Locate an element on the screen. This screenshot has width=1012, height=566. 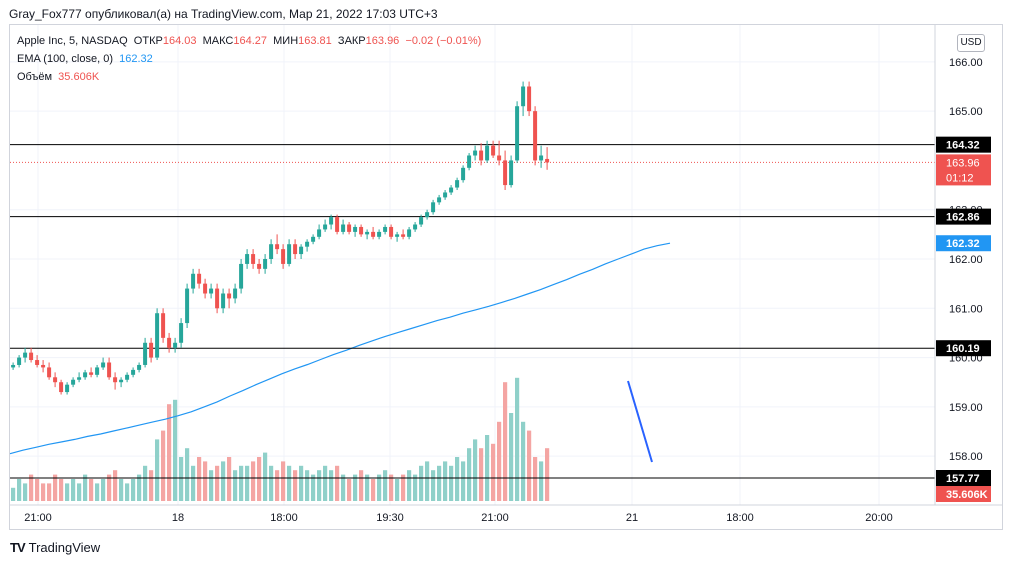
volume-value-tag-bg is located at coordinates (963, 494).